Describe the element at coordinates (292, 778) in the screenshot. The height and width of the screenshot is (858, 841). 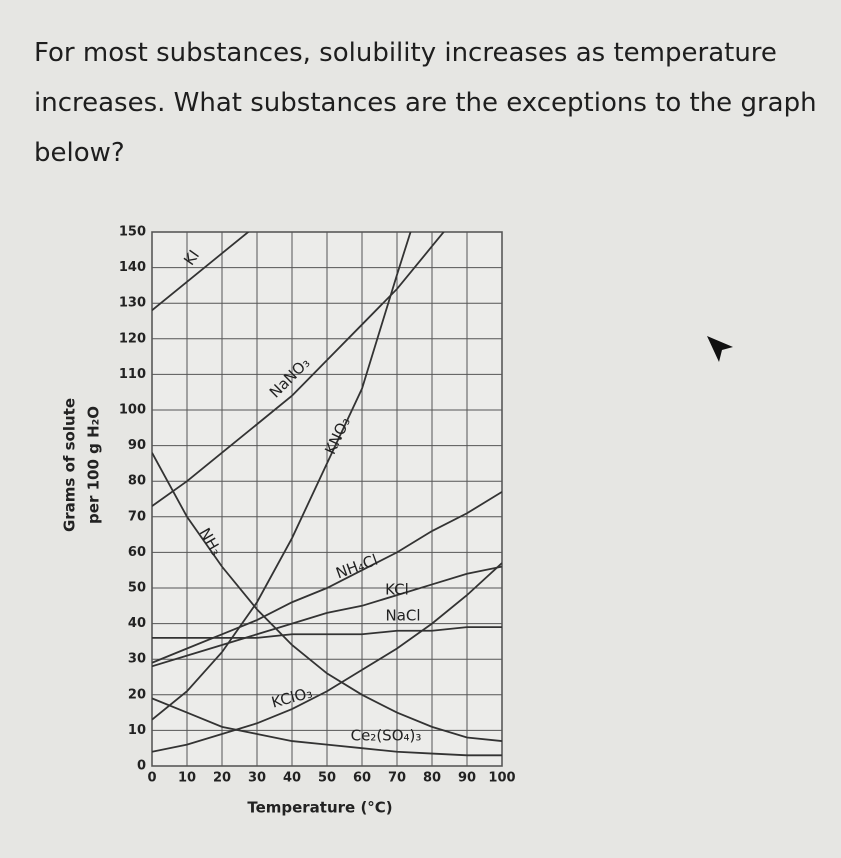
I see `x-tick-label: 40` at that location.